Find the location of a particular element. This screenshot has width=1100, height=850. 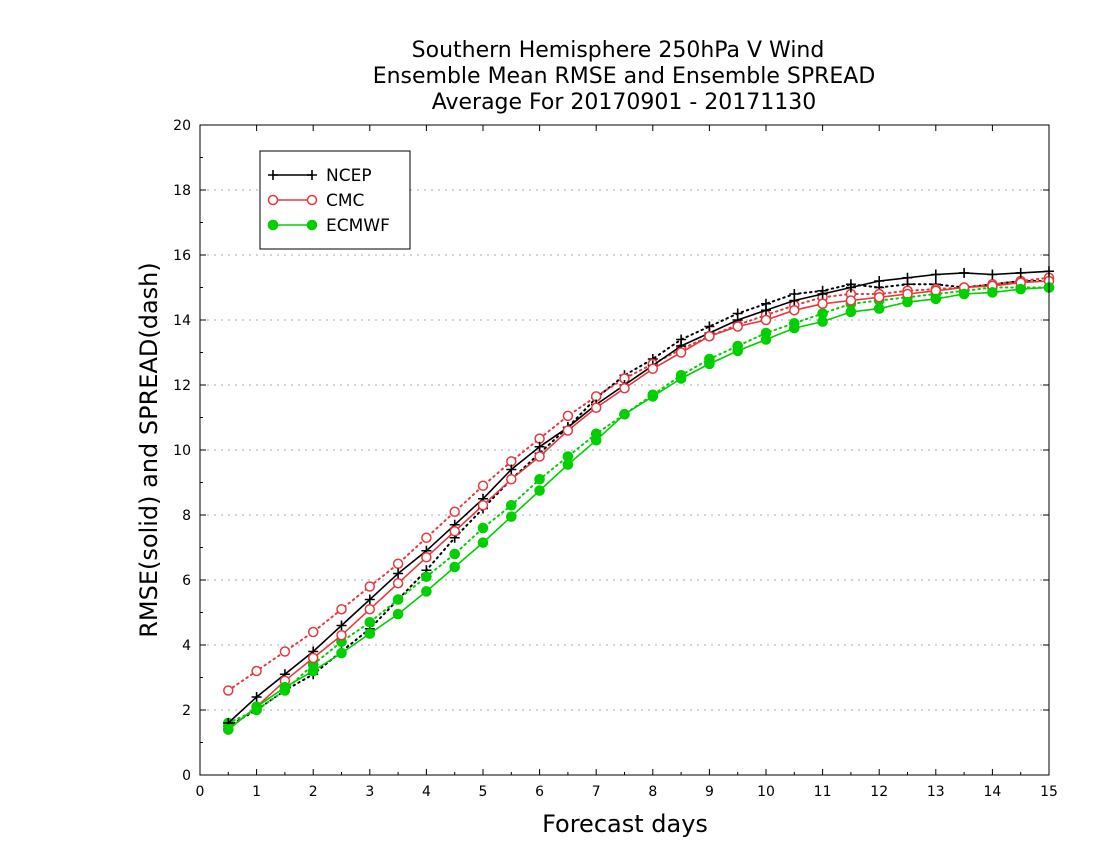

x-tick-label: 4 is located at coordinates (426, 792).